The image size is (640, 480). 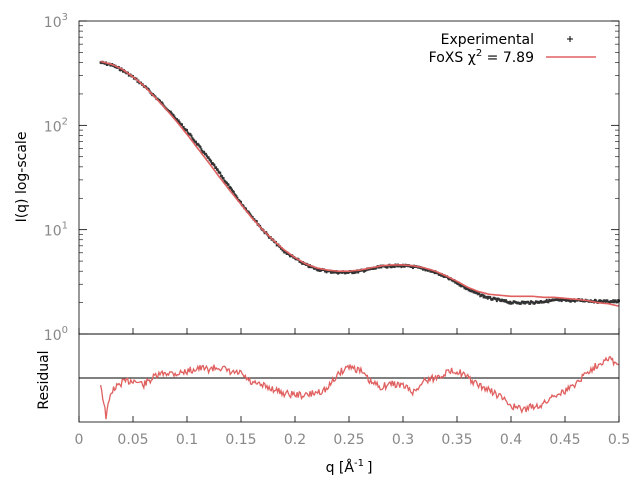 I want to click on x-tick-label: 0.5, so click(x=619, y=440).